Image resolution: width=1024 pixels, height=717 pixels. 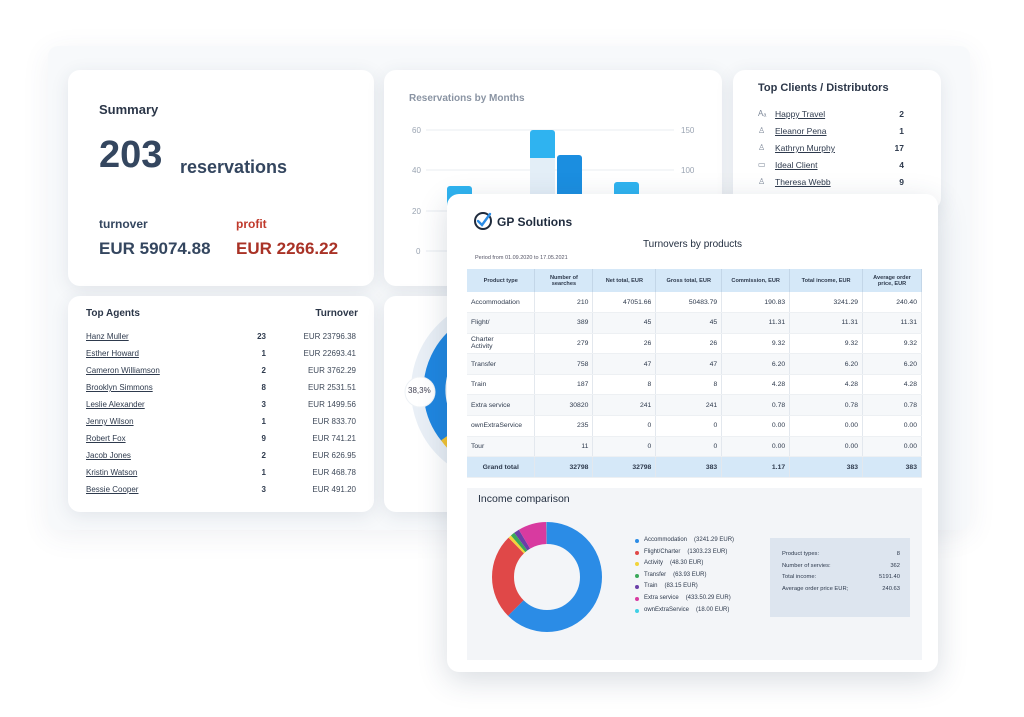 What do you see at coordinates (564, 405) in the screenshot?
I see `table-cell: 30820` at bounding box center [564, 405].